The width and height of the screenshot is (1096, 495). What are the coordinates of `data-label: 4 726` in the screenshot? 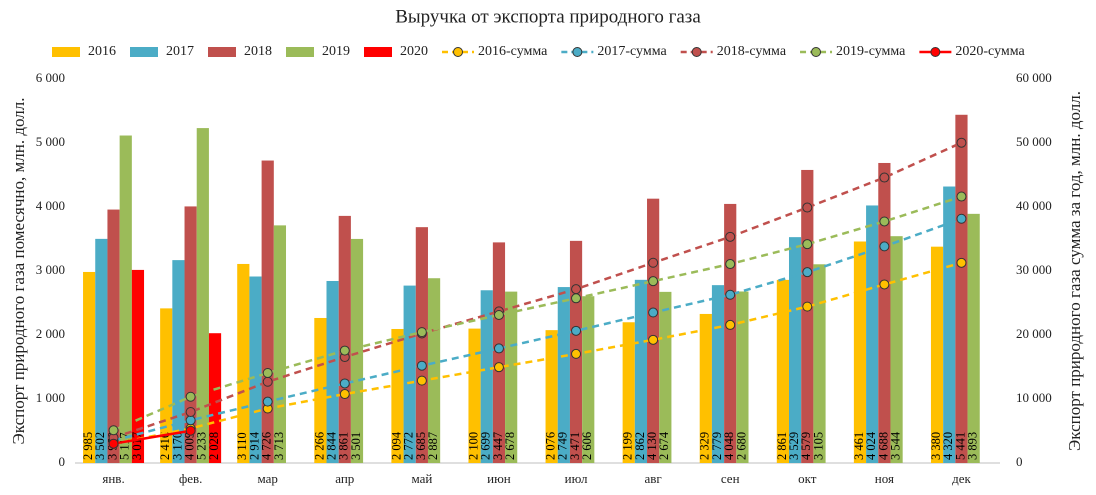 It's located at (267, 446).